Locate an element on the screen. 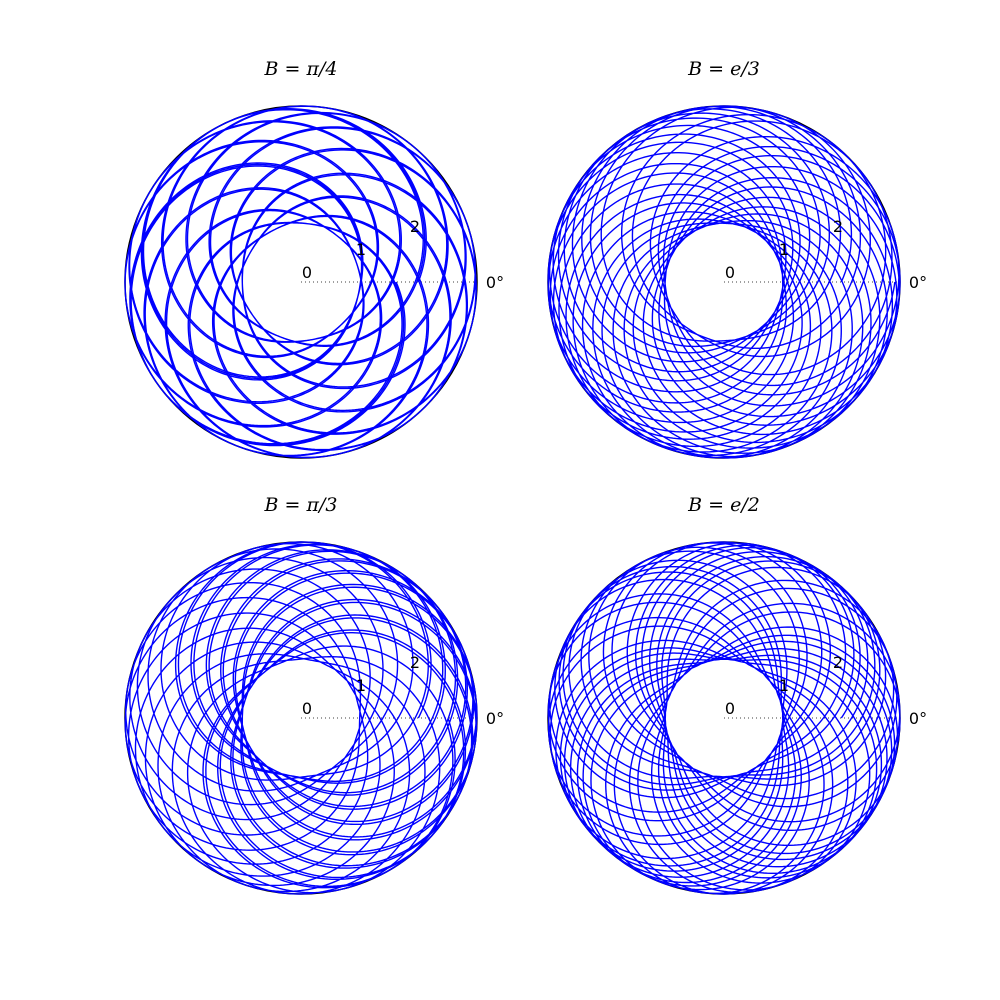  panel-title: B = π/4 is located at coordinates (301, 69).